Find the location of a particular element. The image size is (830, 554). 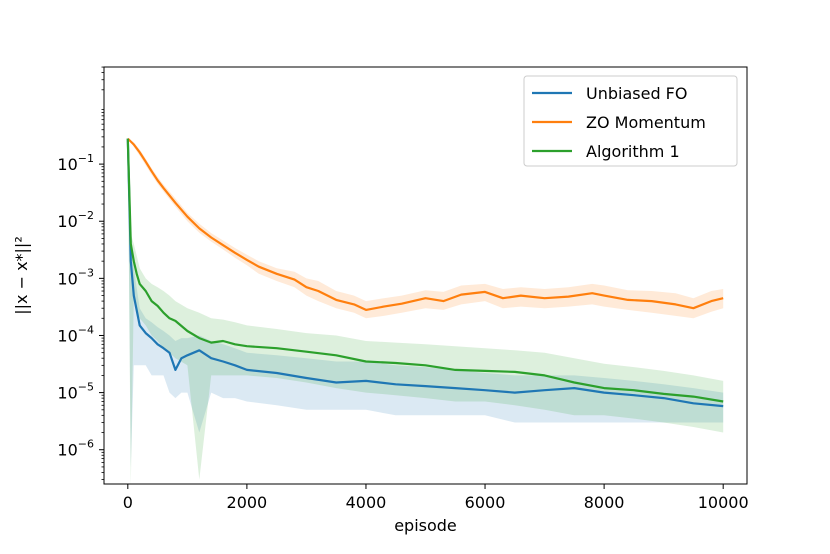

legend-label: ZO Momentum is located at coordinates (646, 122).